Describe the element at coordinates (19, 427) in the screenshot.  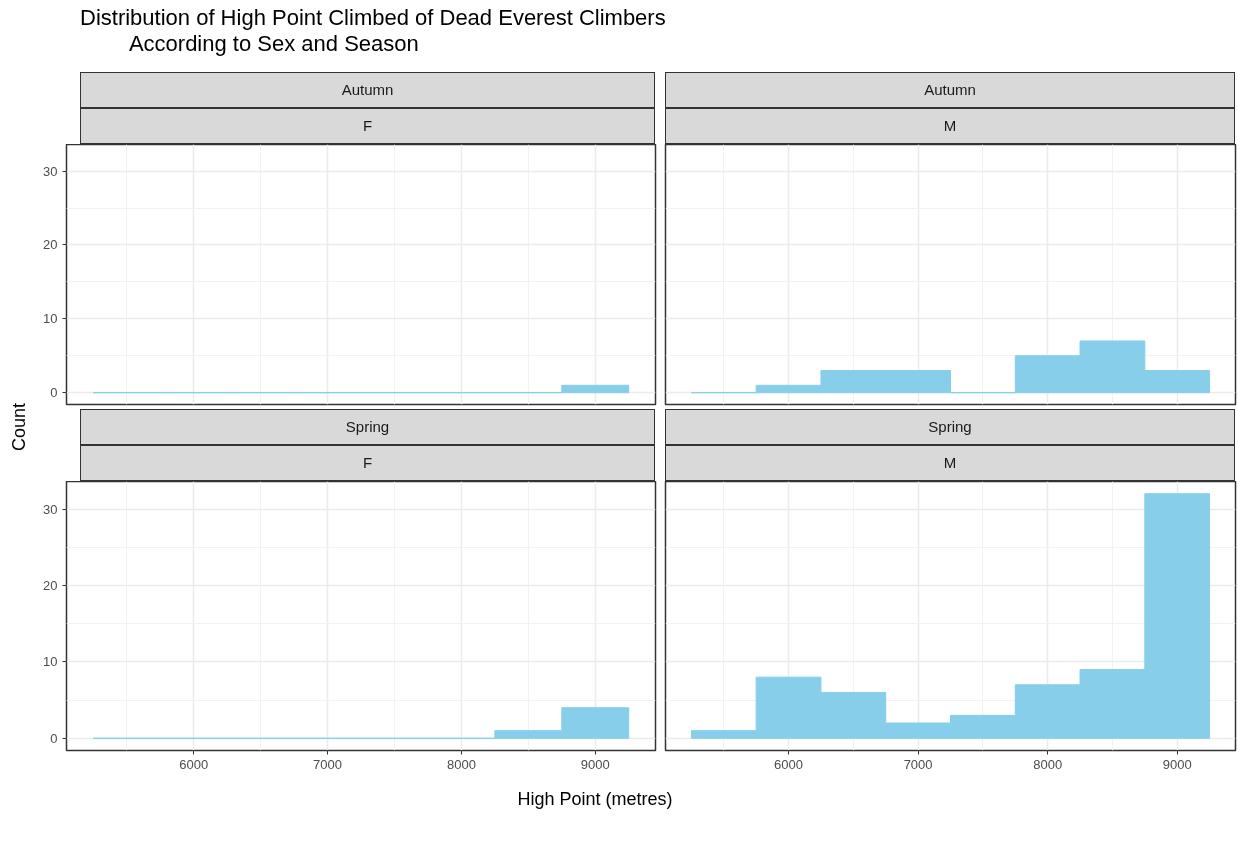
I see `y-axis-title: Count` at that location.